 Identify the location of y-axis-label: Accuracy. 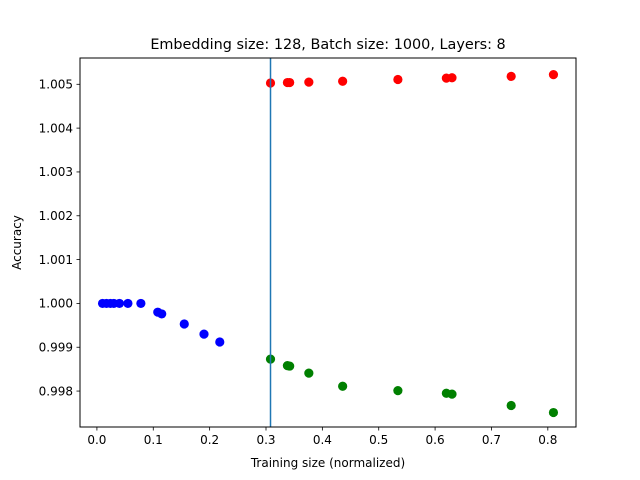
(17, 242).